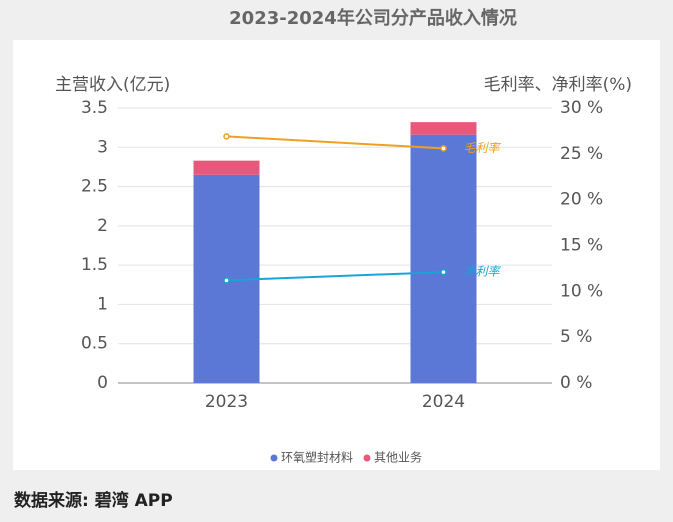 This screenshot has width=673, height=522. What do you see at coordinates (226, 402) in the screenshot?
I see `x-tick-label: 2023` at bounding box center [226, 402].